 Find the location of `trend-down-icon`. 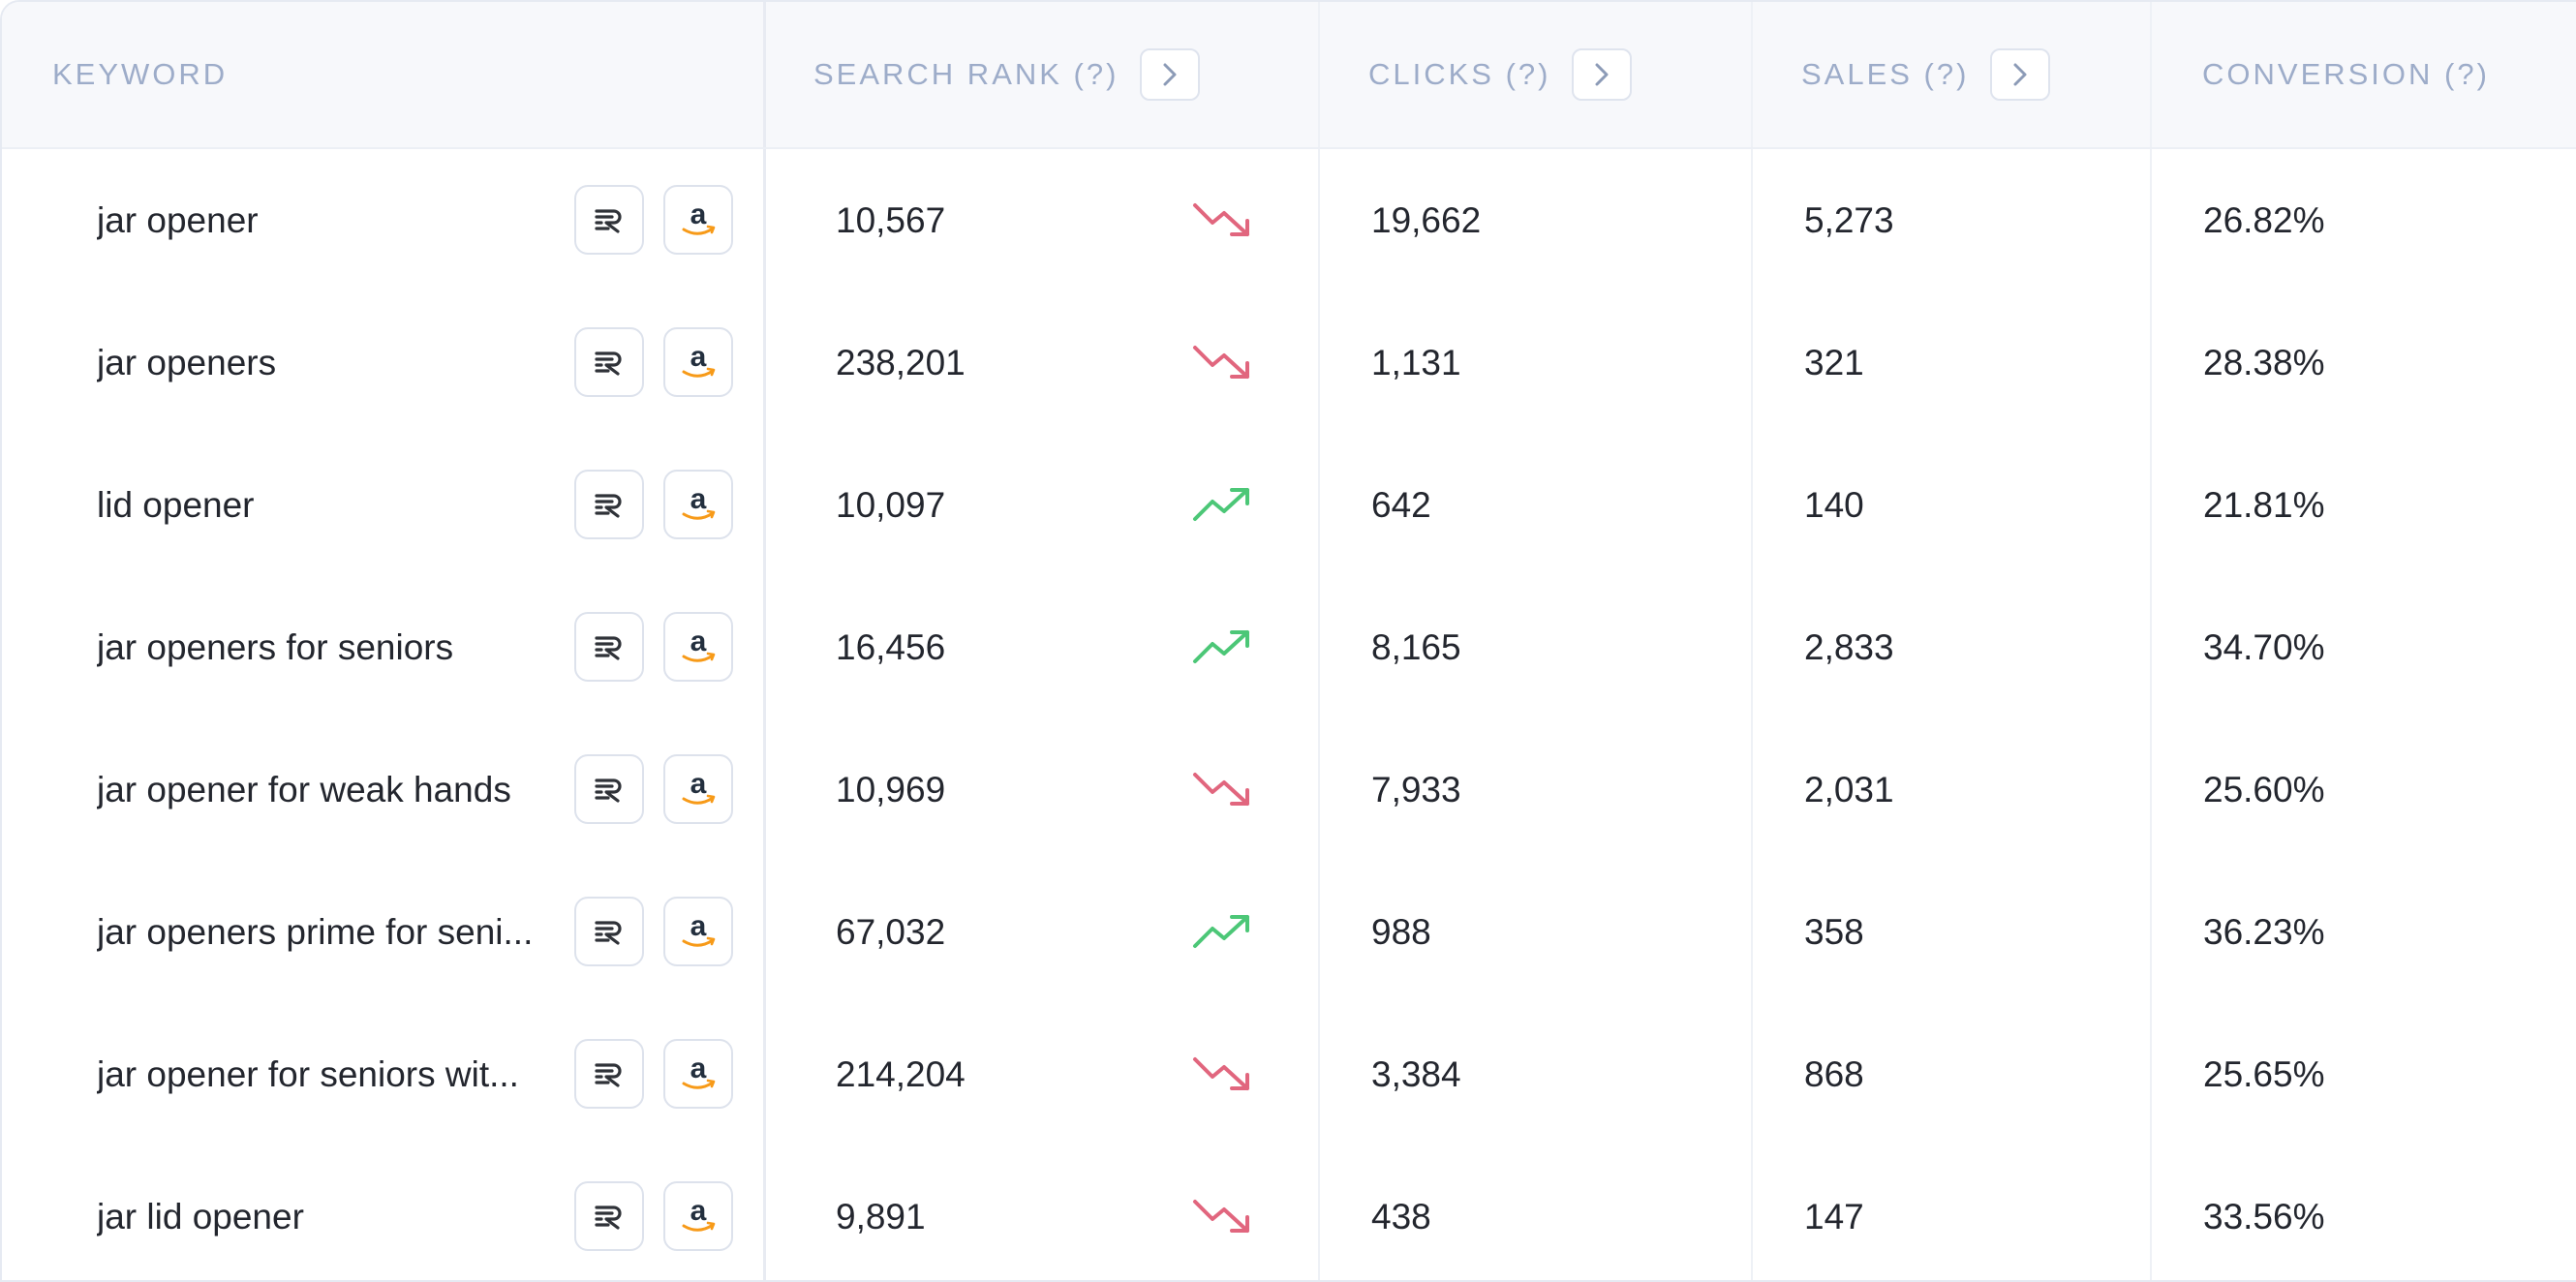

trend-down-icon is located at coordinates (1221, 362).